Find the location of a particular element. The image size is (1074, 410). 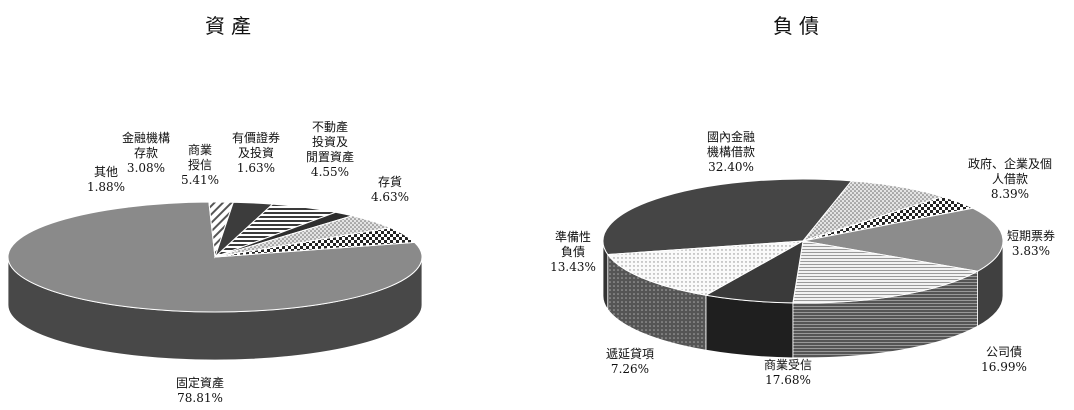

asset-chart-title: 資產 is located at coordinates (231, 26).